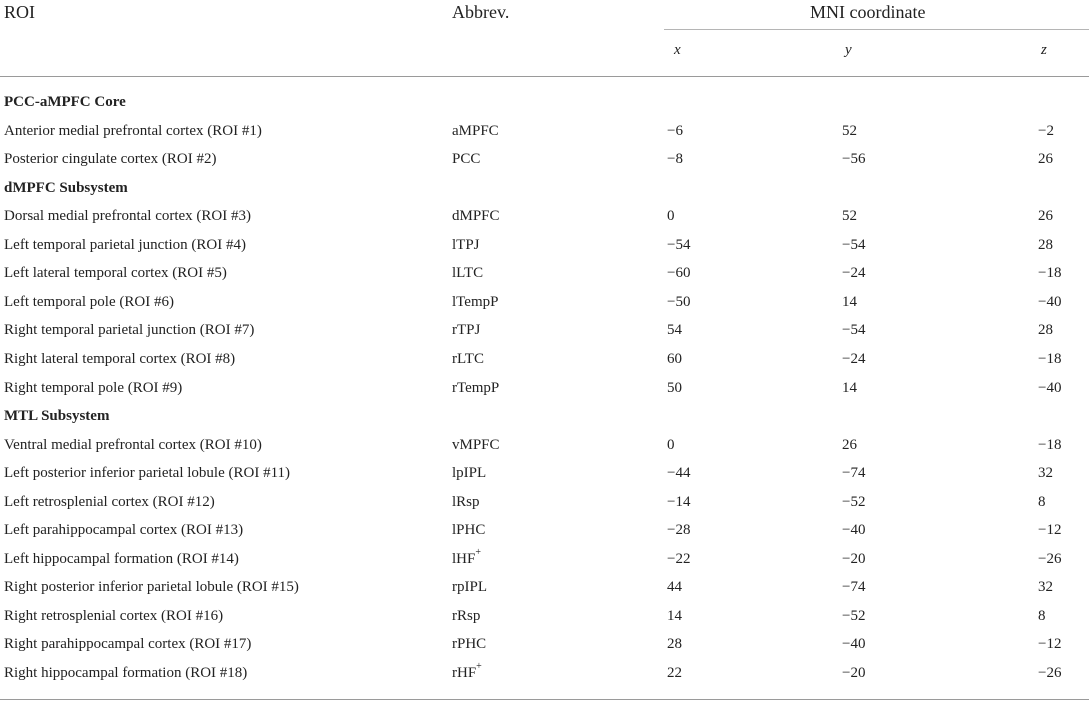  What do you see at coordinates (675, 130) in the screenshot?
I see `cell-x: −6` at bounding box center [675, 130].